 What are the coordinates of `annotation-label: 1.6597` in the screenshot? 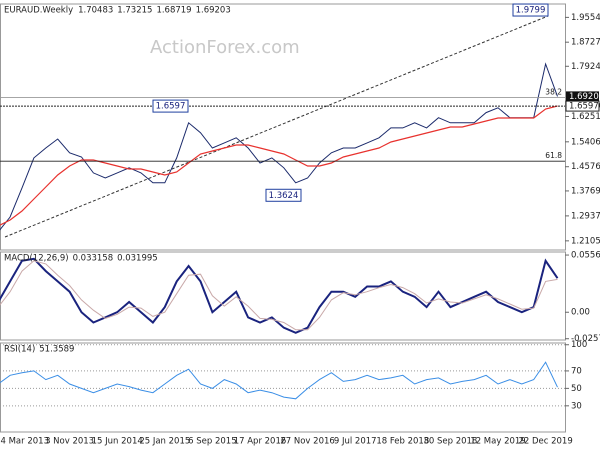 It's located at (171, 107).